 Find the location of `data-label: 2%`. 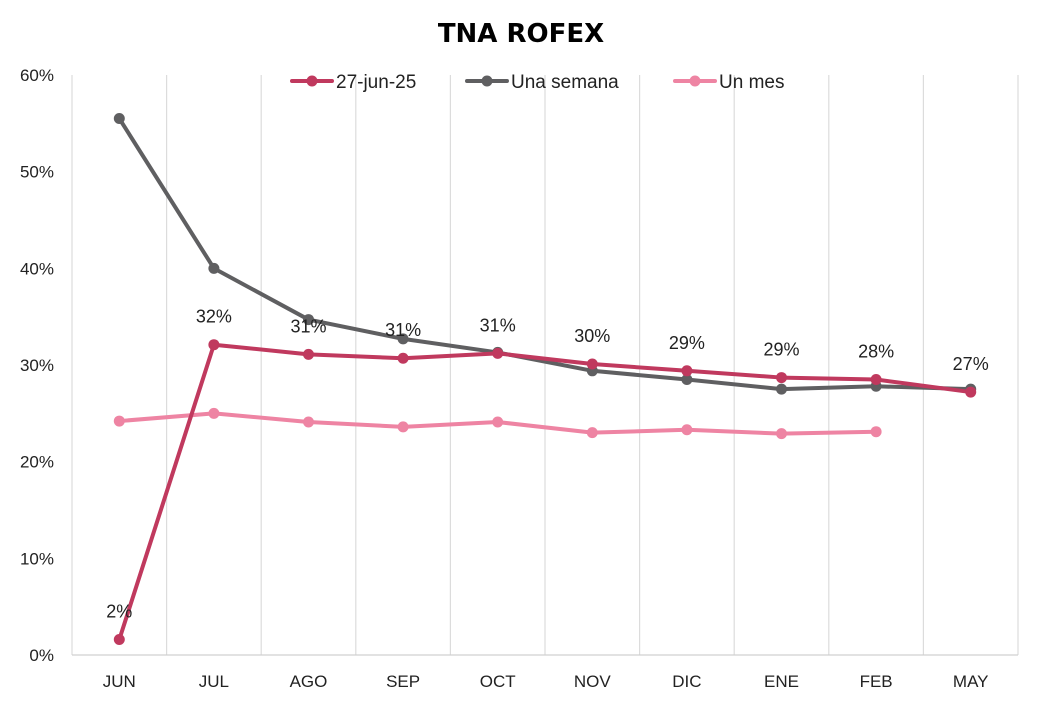

data-label: 2% is located at coordinates (119, 612).